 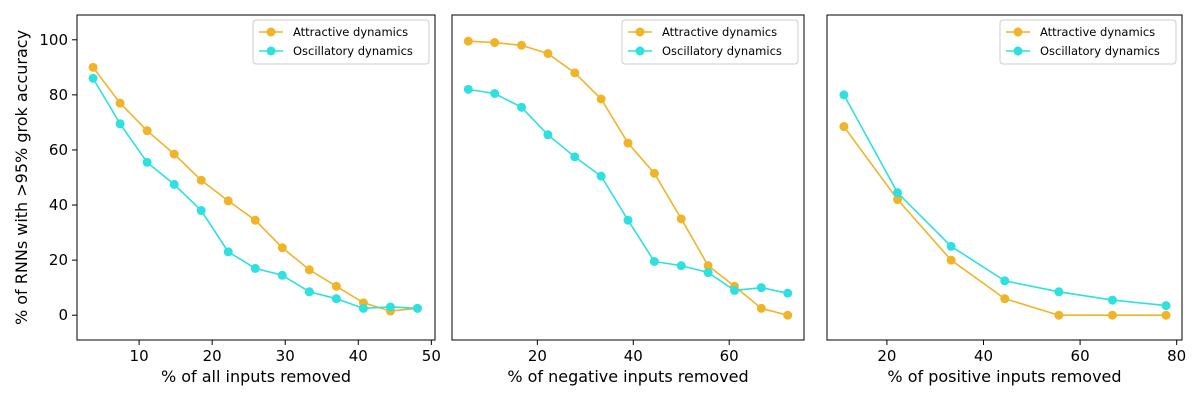 What do you see at coordinates (53, 40) in the screenshot?
I see `y-tick-label: 100` at bounding box center [53, 40].